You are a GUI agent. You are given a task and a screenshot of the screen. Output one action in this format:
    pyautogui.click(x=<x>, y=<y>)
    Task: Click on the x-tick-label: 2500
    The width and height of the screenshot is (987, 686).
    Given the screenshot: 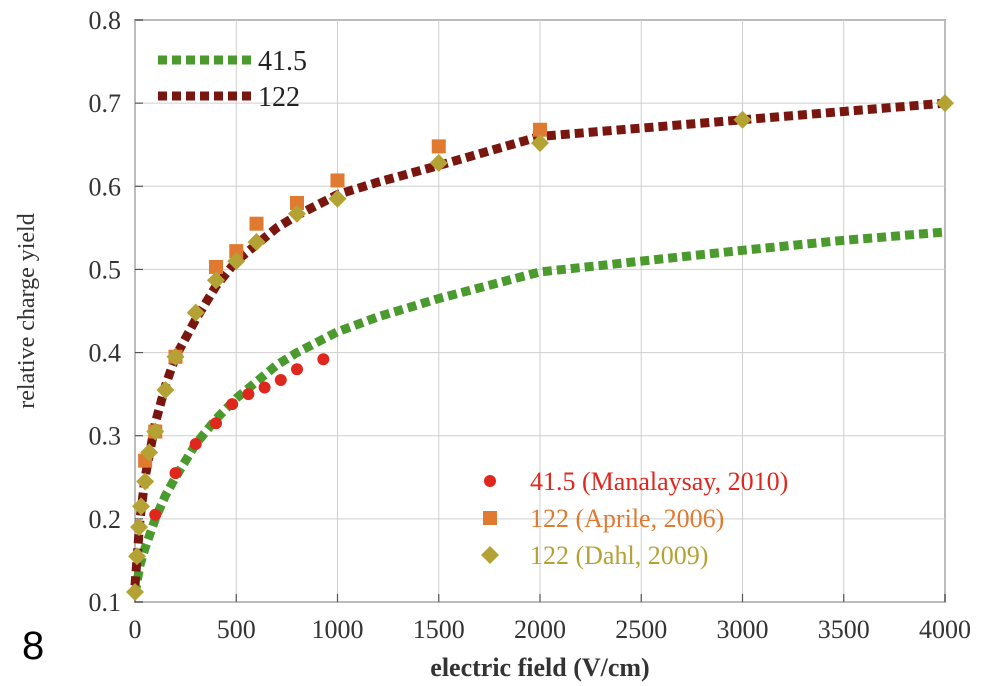 What is the action you would take?
    pyautogui.click(x=641, y=629)
    